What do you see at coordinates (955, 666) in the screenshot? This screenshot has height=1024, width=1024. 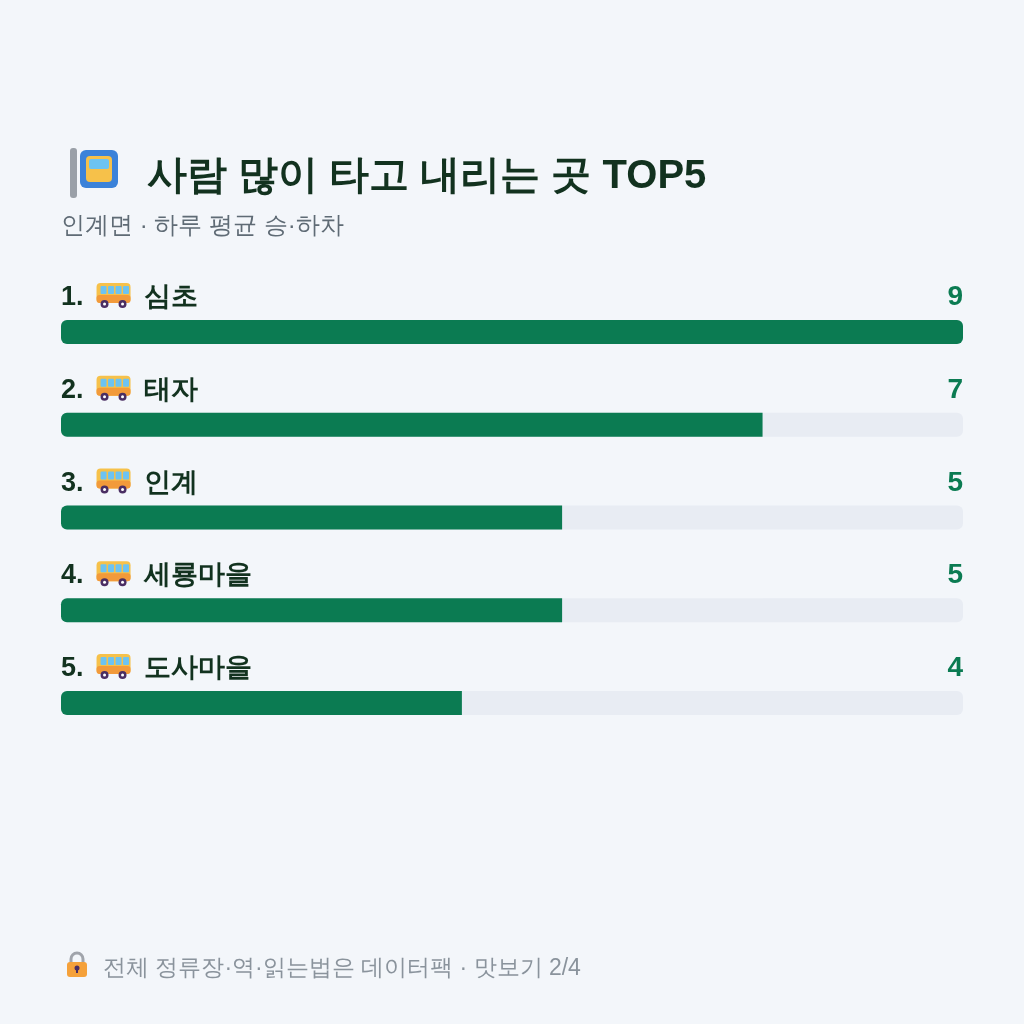 I see `data-label: 4` at bounding box center [955, 666].